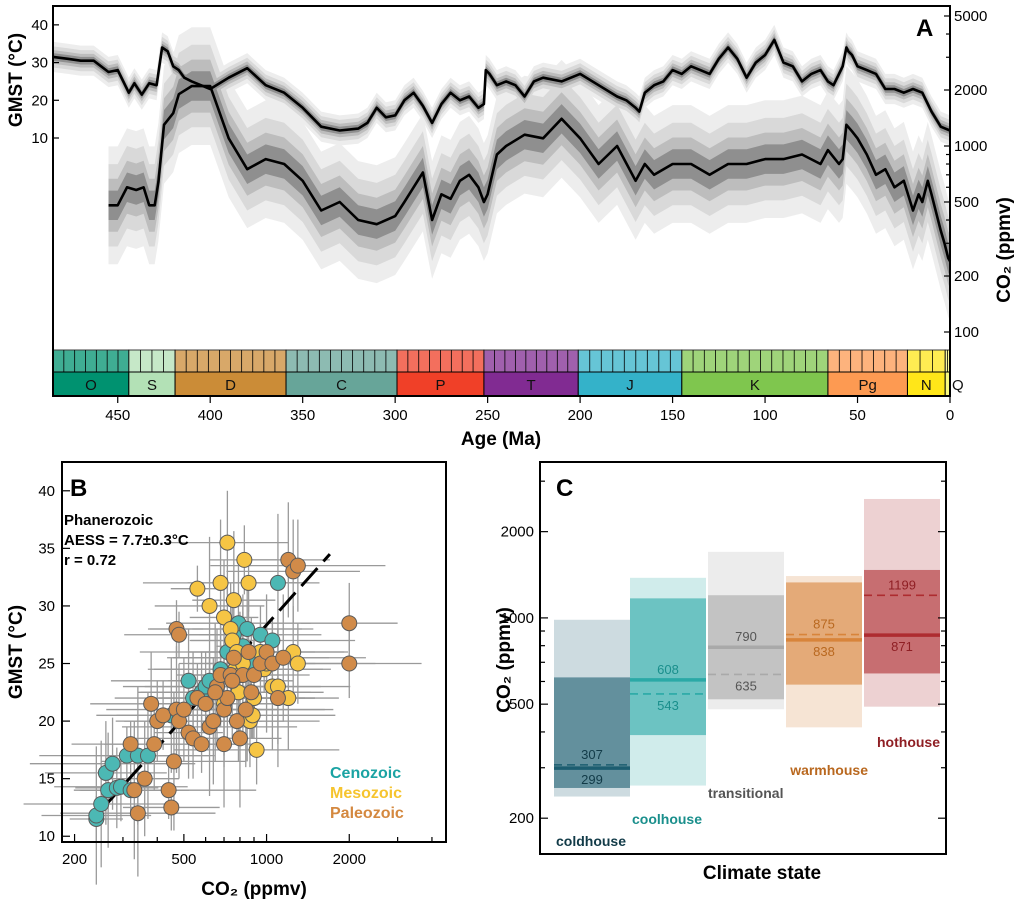 The width and height of the screenshot is (1024, 909). What do you see at coordinates (908, 742) in the screenshot?
I see `c-category-label-hothouse: hothouse` at bounding box center [908, 742].